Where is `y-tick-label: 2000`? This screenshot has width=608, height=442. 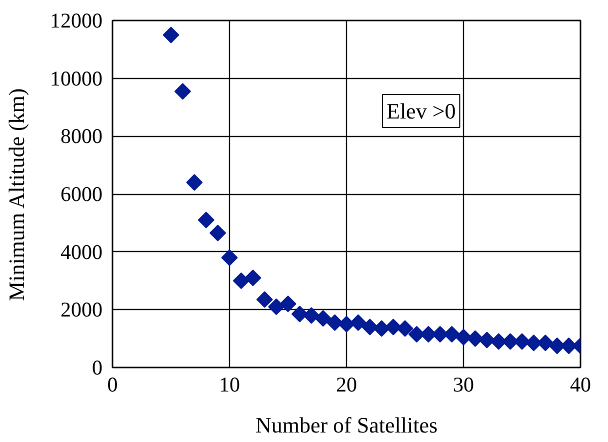
y-tick-label: 2000 is located at coordinates (81, 310).